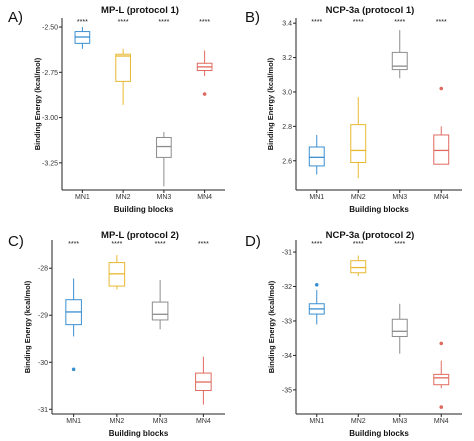 This screenshot has width=474, height=441. What do you see at coordinates (50, 73) in the screenshot?
I see `y-tick-label: -2.75` at bounding box center [50, 73].